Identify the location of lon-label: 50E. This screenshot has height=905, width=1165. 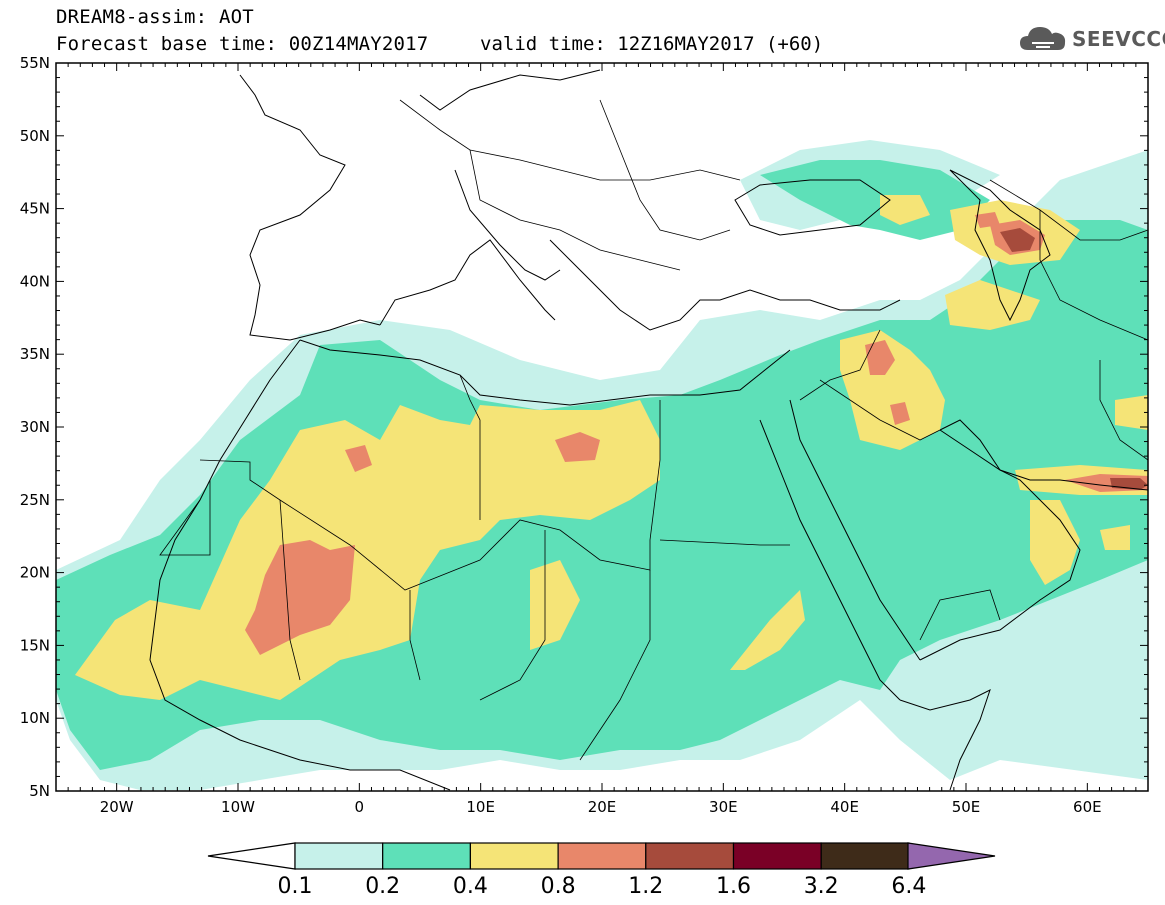
(966, 807).